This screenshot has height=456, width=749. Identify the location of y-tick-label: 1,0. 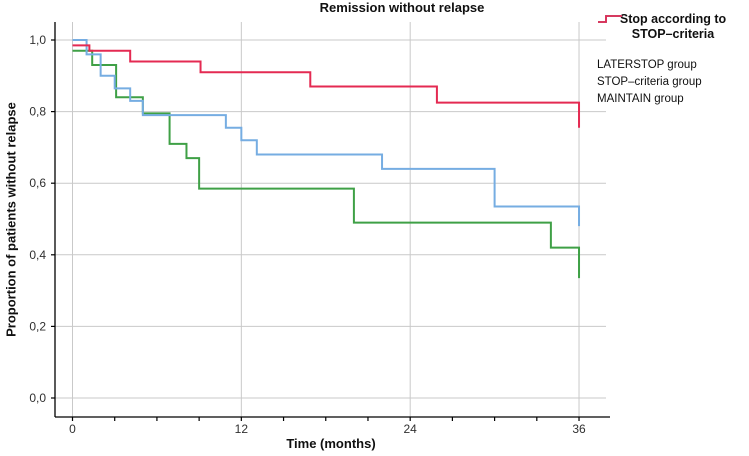
(37, 40).